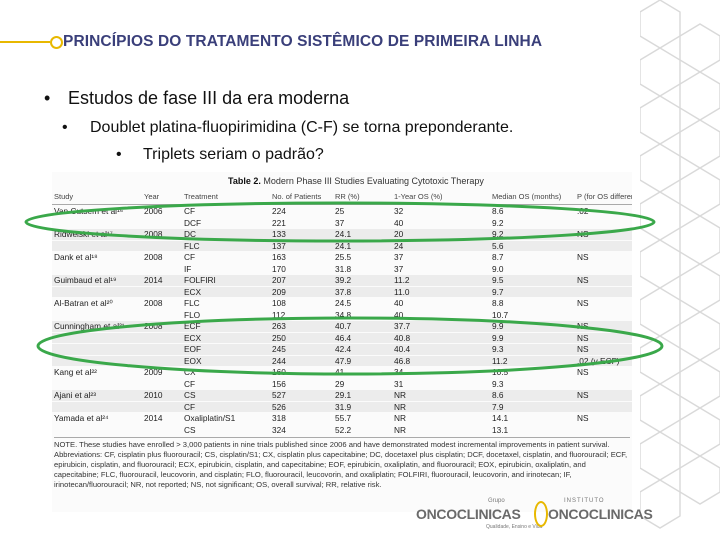 The image size is (720, 540). I want to click on table-cell: 32, so click(399, 211).